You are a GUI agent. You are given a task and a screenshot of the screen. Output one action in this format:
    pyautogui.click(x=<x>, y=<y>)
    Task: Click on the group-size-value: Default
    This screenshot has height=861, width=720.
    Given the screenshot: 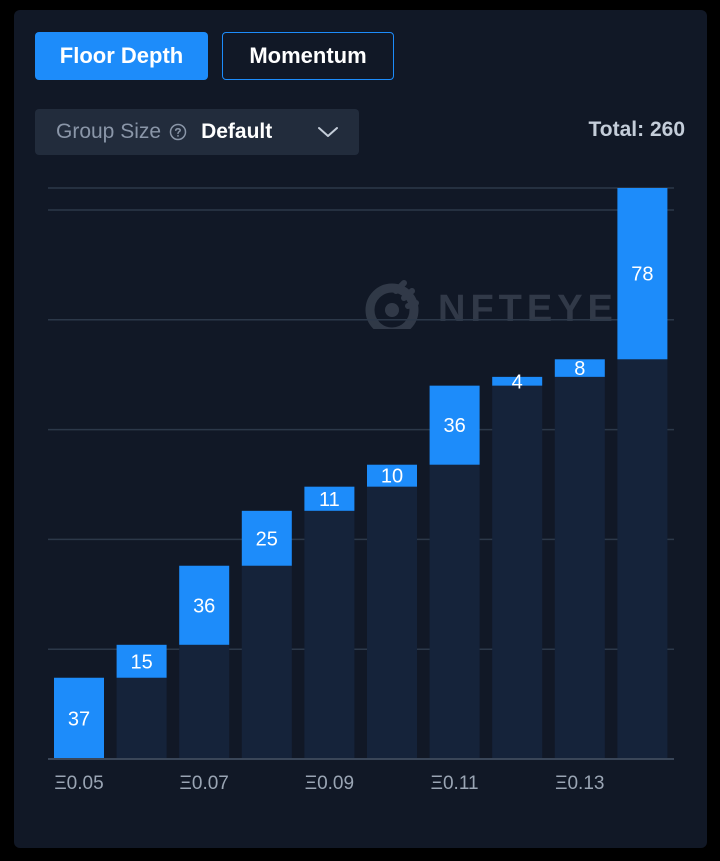 What is the action you would take?
    pyautogui.click(x=237, y=131)
    